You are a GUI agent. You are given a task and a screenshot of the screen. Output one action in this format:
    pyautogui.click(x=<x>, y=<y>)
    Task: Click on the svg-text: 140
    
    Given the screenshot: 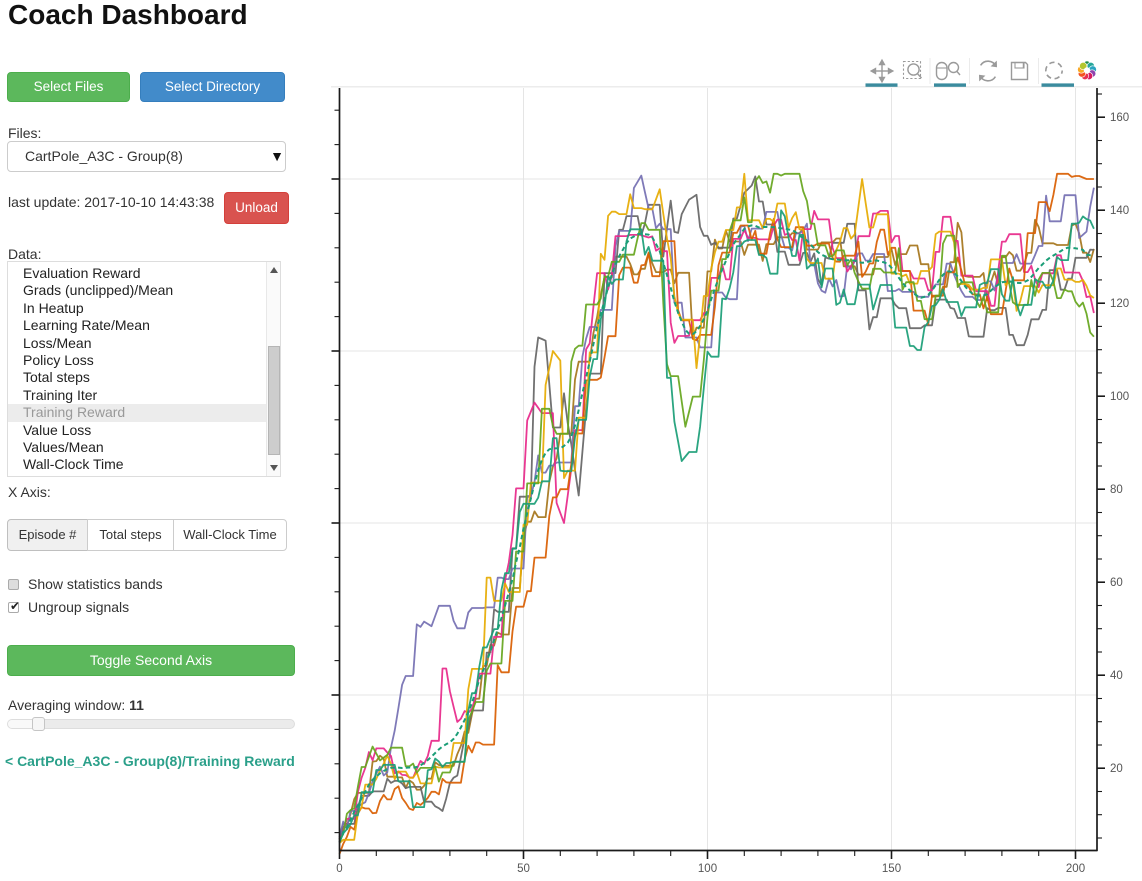 What is the action you would take?
    pyautogui.click(x=1119, y=211)
    